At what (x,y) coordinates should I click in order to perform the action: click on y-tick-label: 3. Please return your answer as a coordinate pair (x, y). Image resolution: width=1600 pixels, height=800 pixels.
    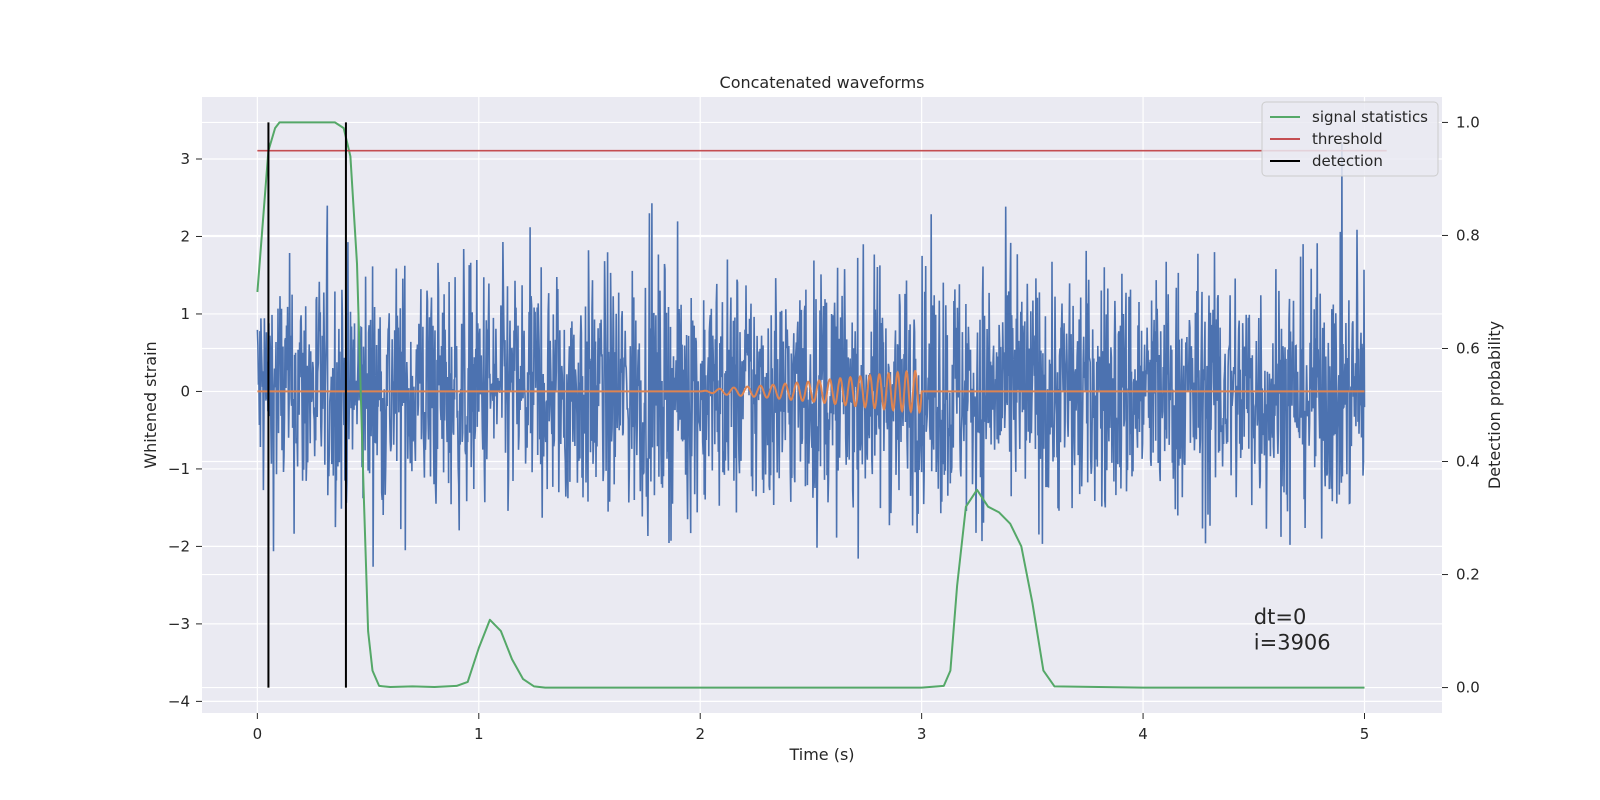
    Looking at the image, I should click on (185, 159).